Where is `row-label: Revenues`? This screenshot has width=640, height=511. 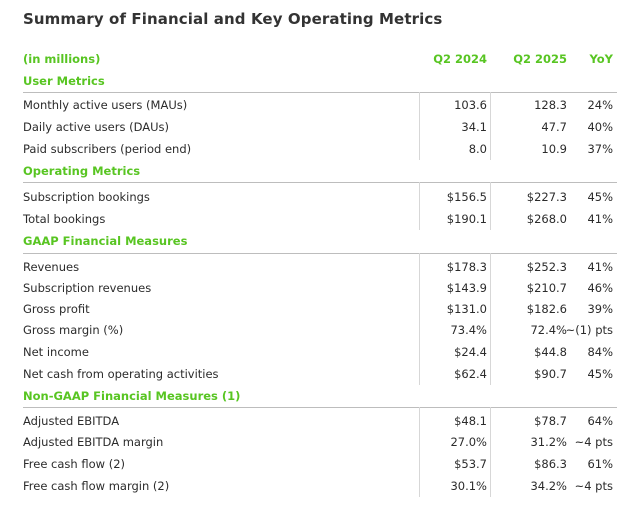 row-label: Revenues is located at coordinates (51, 267).